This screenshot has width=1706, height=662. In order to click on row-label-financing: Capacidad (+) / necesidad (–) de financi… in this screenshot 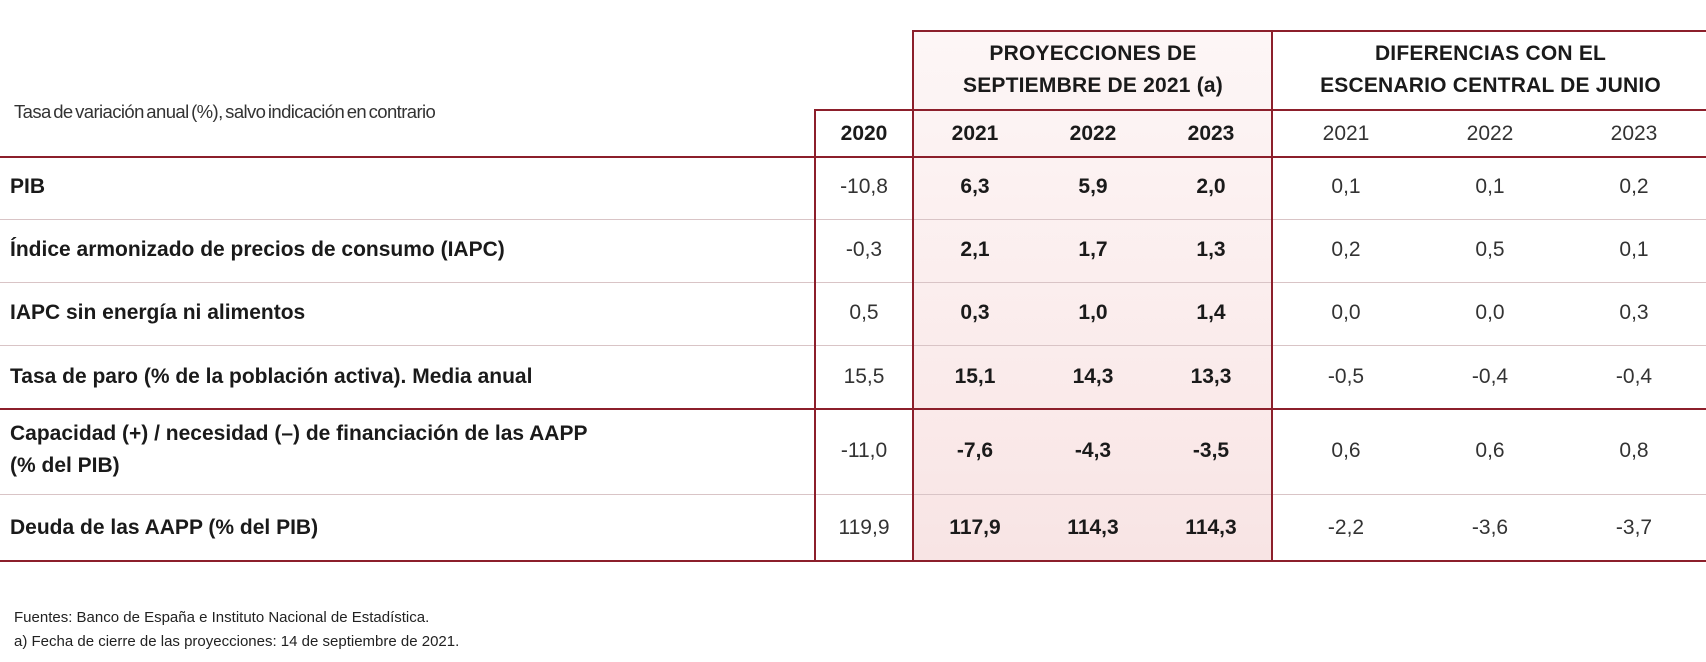, I will do `click(298, 450)`.